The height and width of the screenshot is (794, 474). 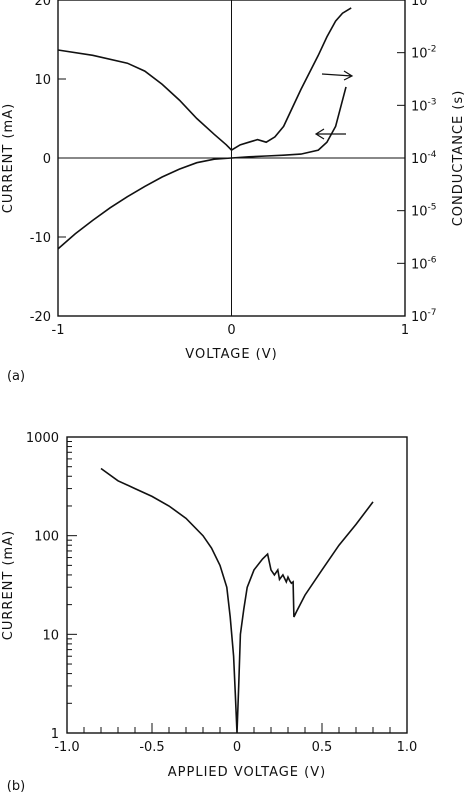 What do you see at coordinates (424, 158) in the screenshot?
I see `y2-tick-label: 10⁻⁴` at bounding box center [424, 158].